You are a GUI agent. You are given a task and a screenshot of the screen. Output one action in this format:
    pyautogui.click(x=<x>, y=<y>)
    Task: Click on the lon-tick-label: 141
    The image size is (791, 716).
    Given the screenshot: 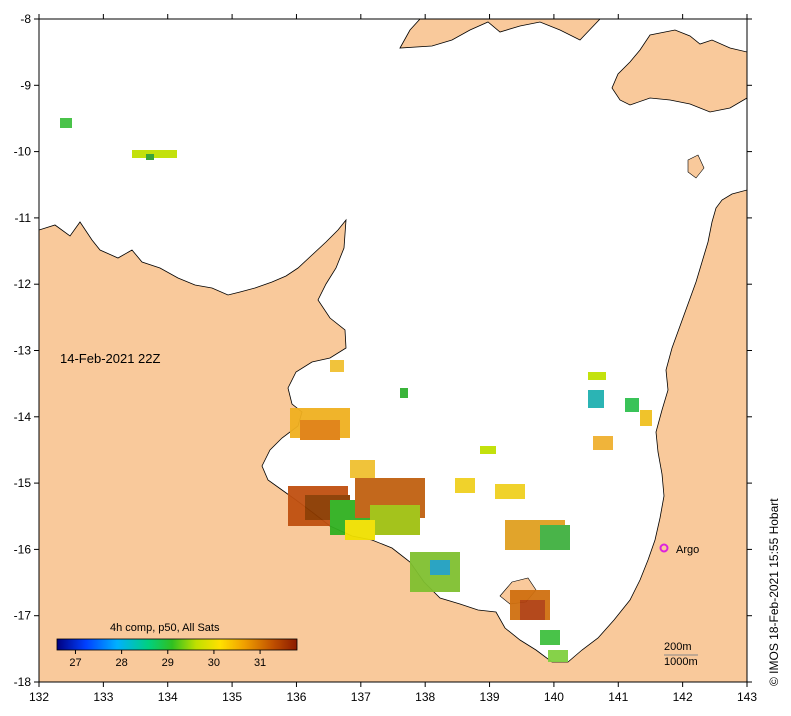 What is the action you would take?
    pyautogui.click(x=618, y=697)
    